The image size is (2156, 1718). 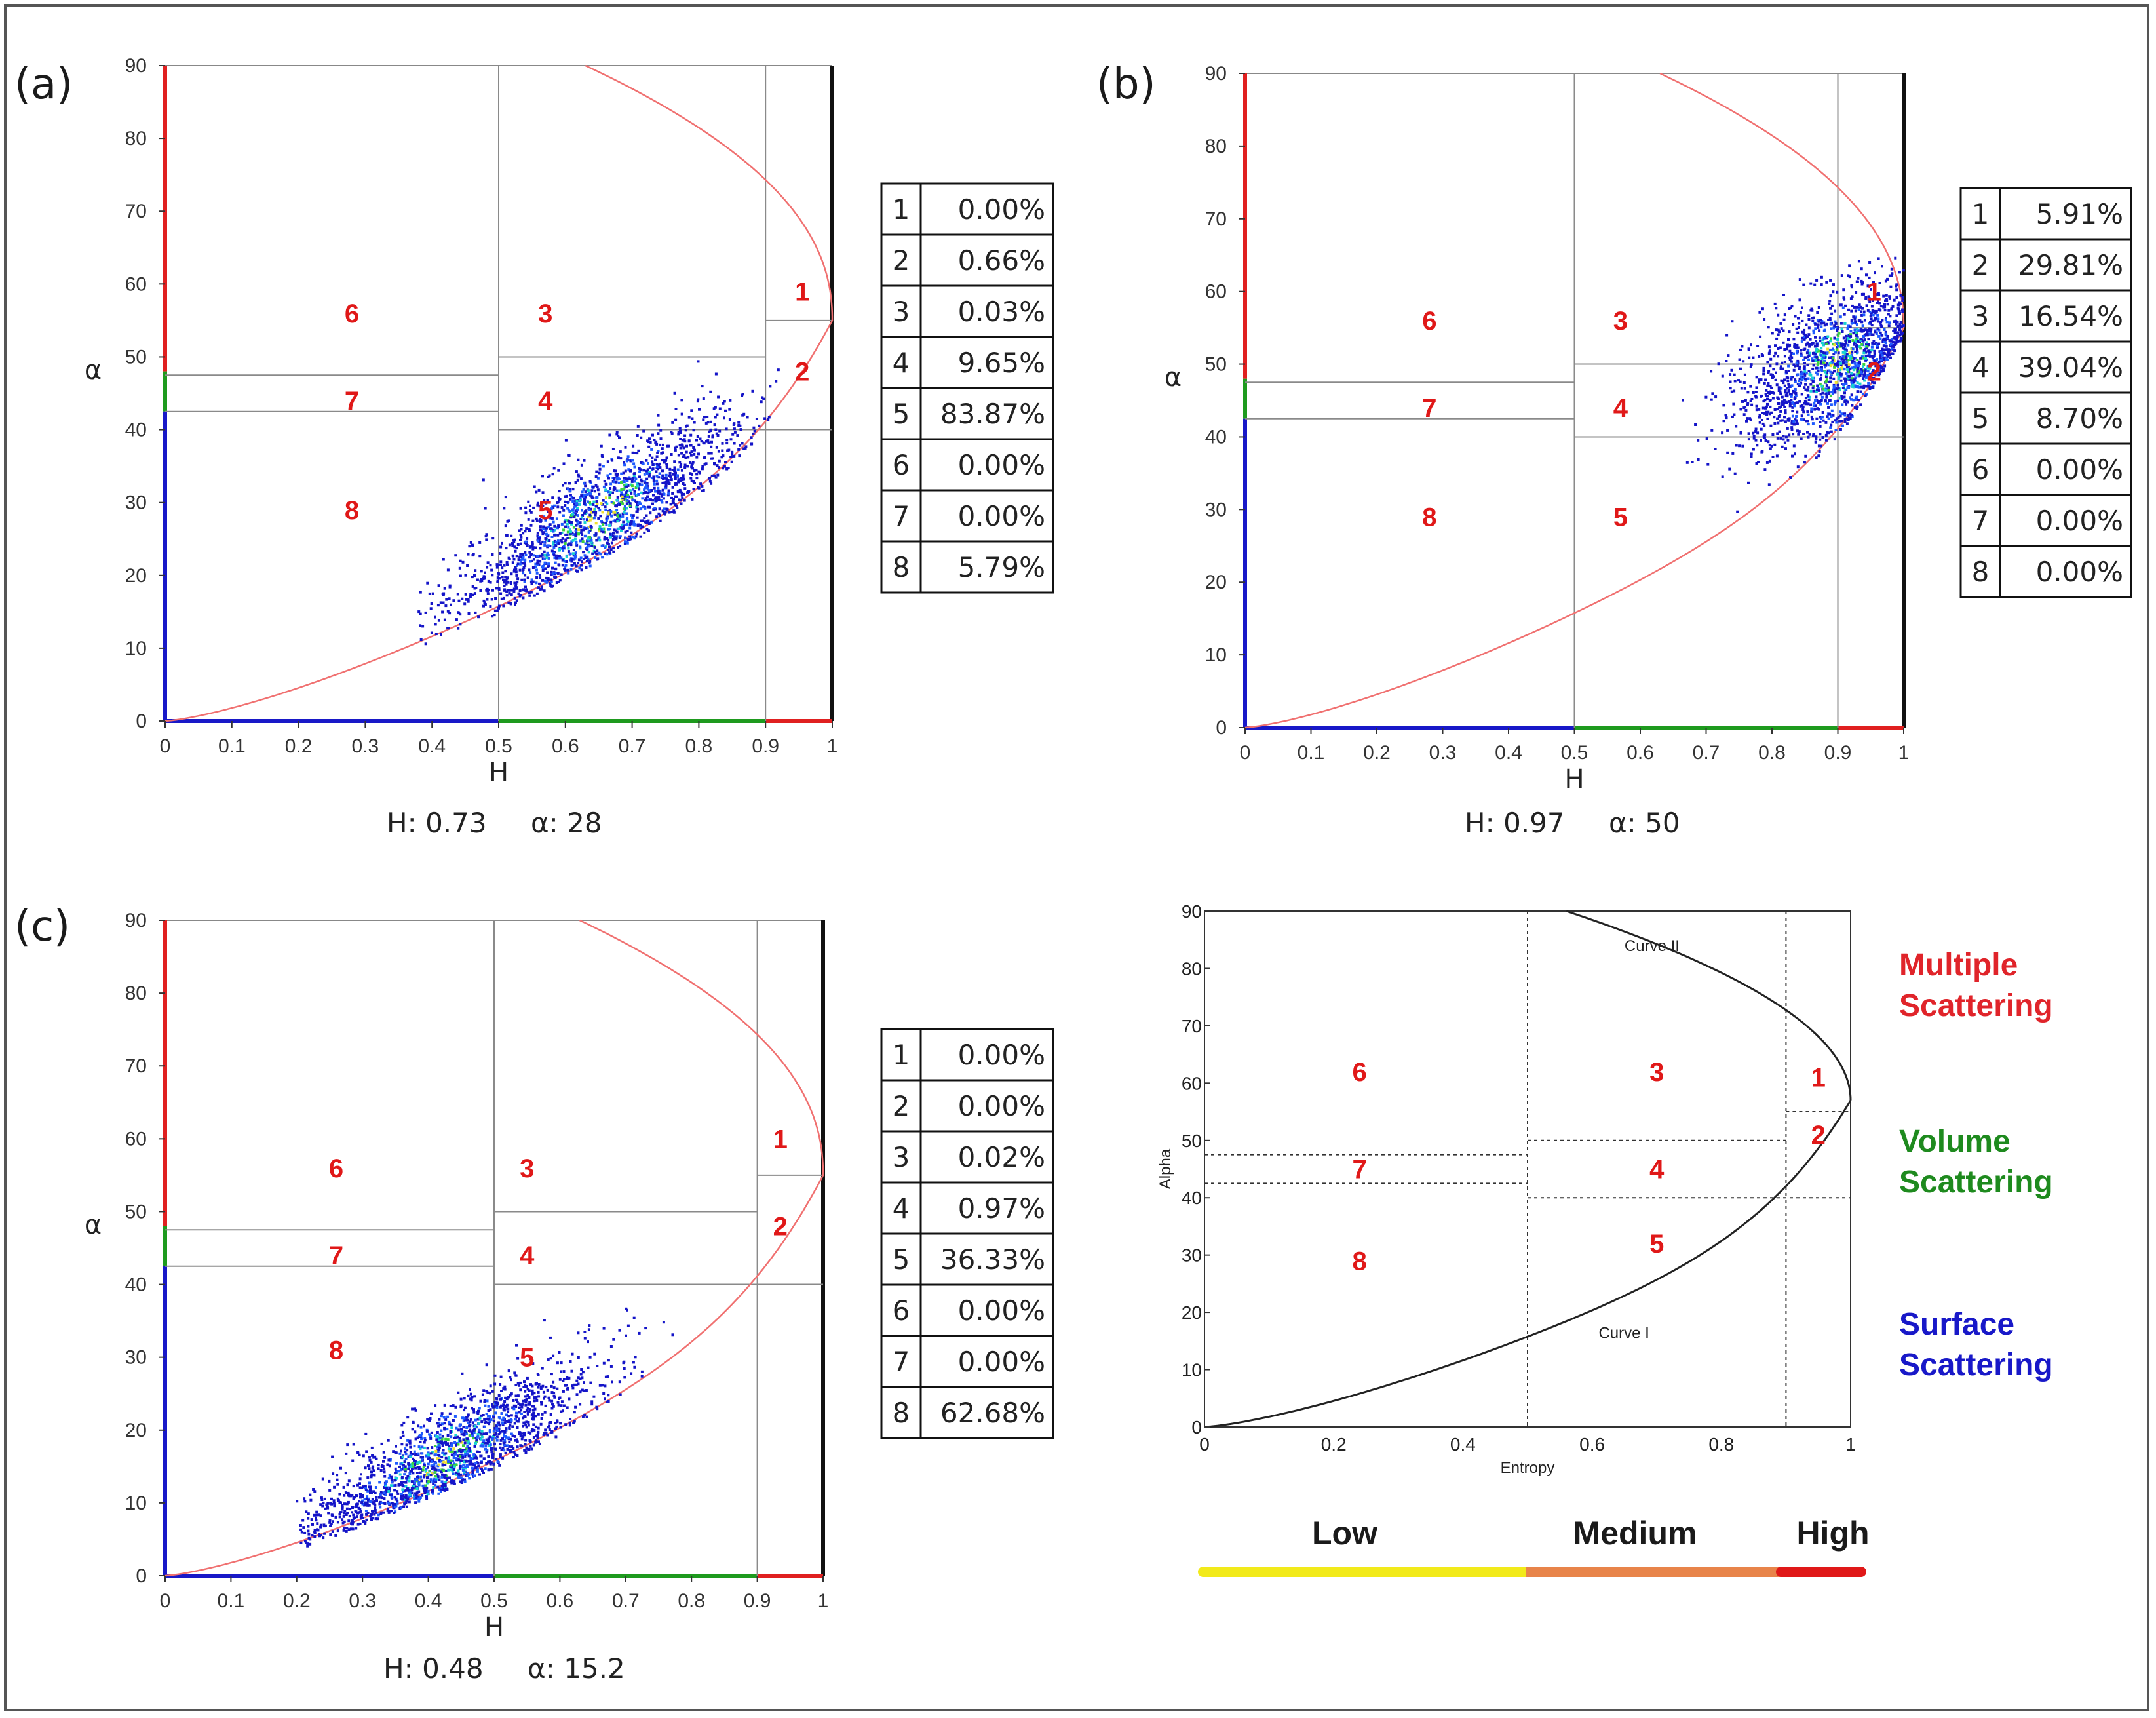 I want to click on scatter-points, so click(x=598, y=503).